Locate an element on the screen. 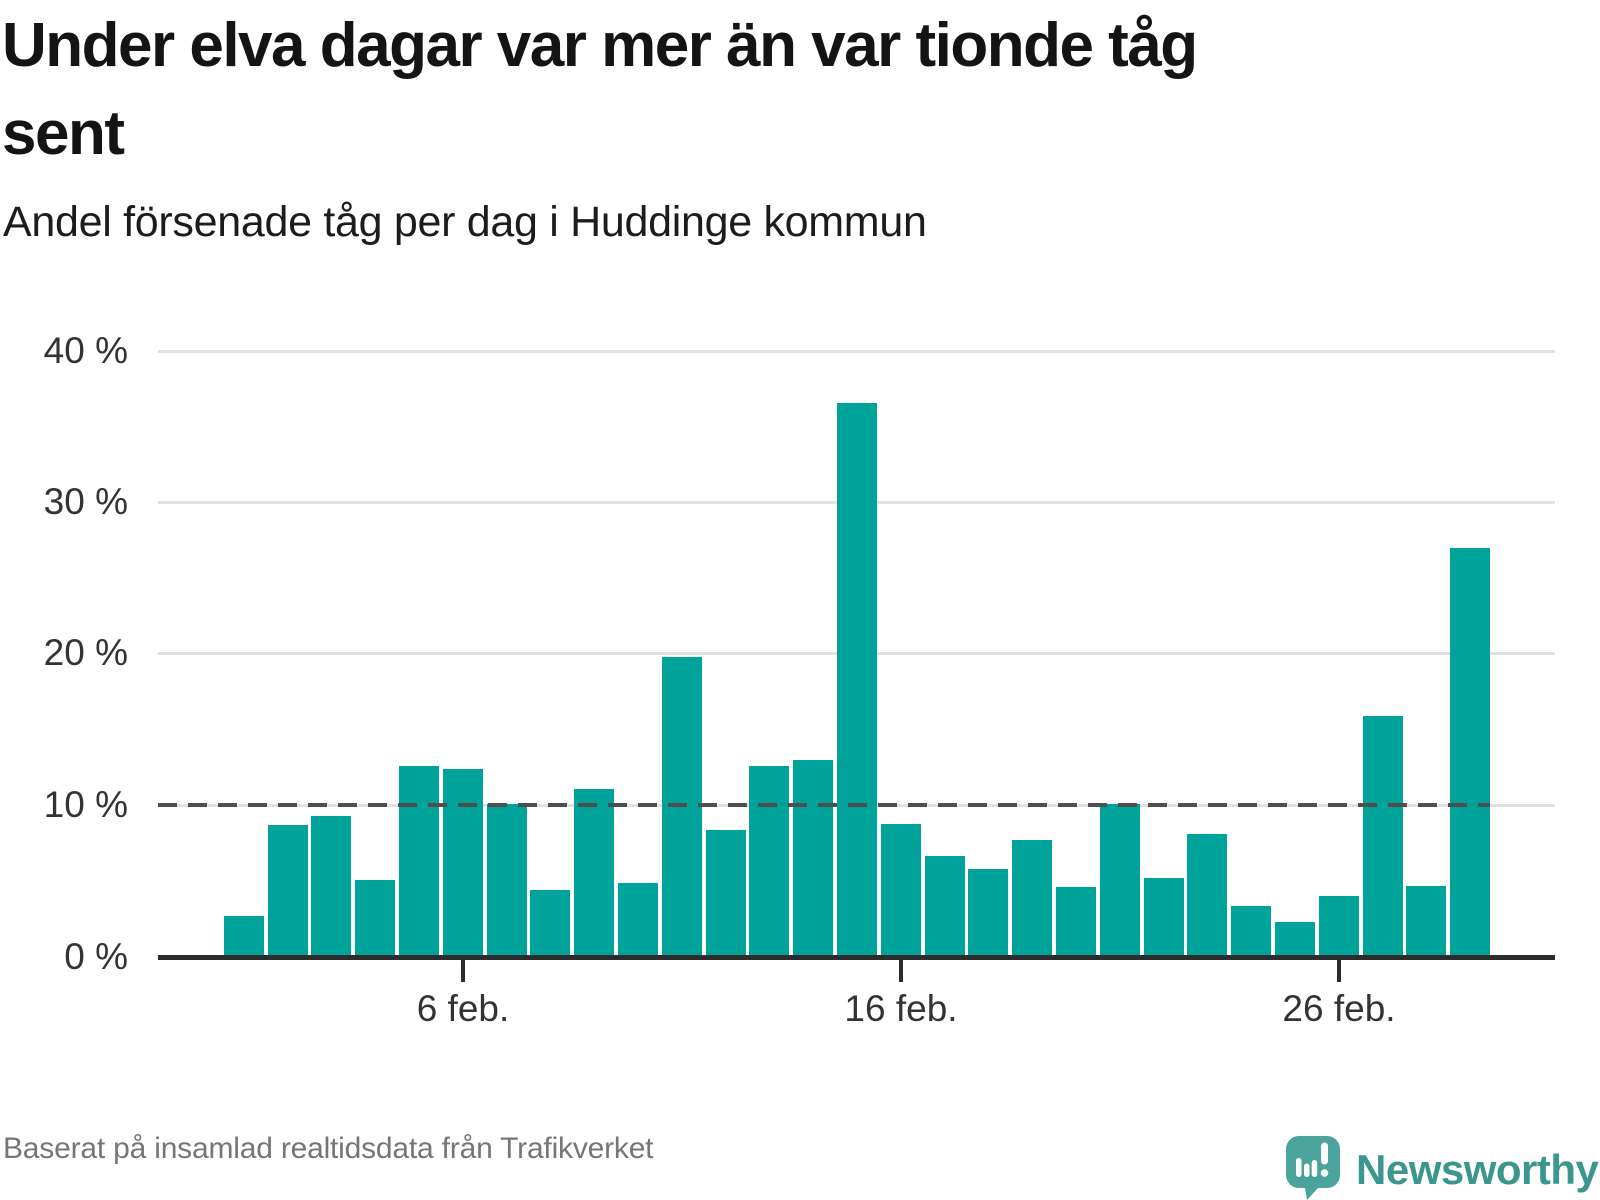  bar-9feb is located at coordinates (594, 873).